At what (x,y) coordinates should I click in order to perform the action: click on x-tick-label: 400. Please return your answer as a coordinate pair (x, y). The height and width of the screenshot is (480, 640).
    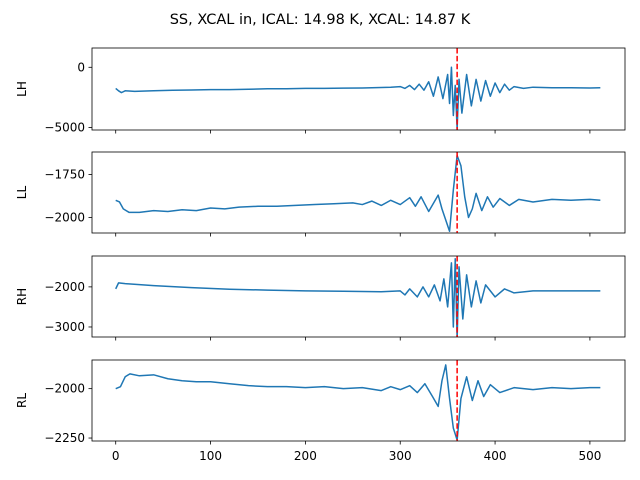
    Looking at the image, I should click on (495, 456).